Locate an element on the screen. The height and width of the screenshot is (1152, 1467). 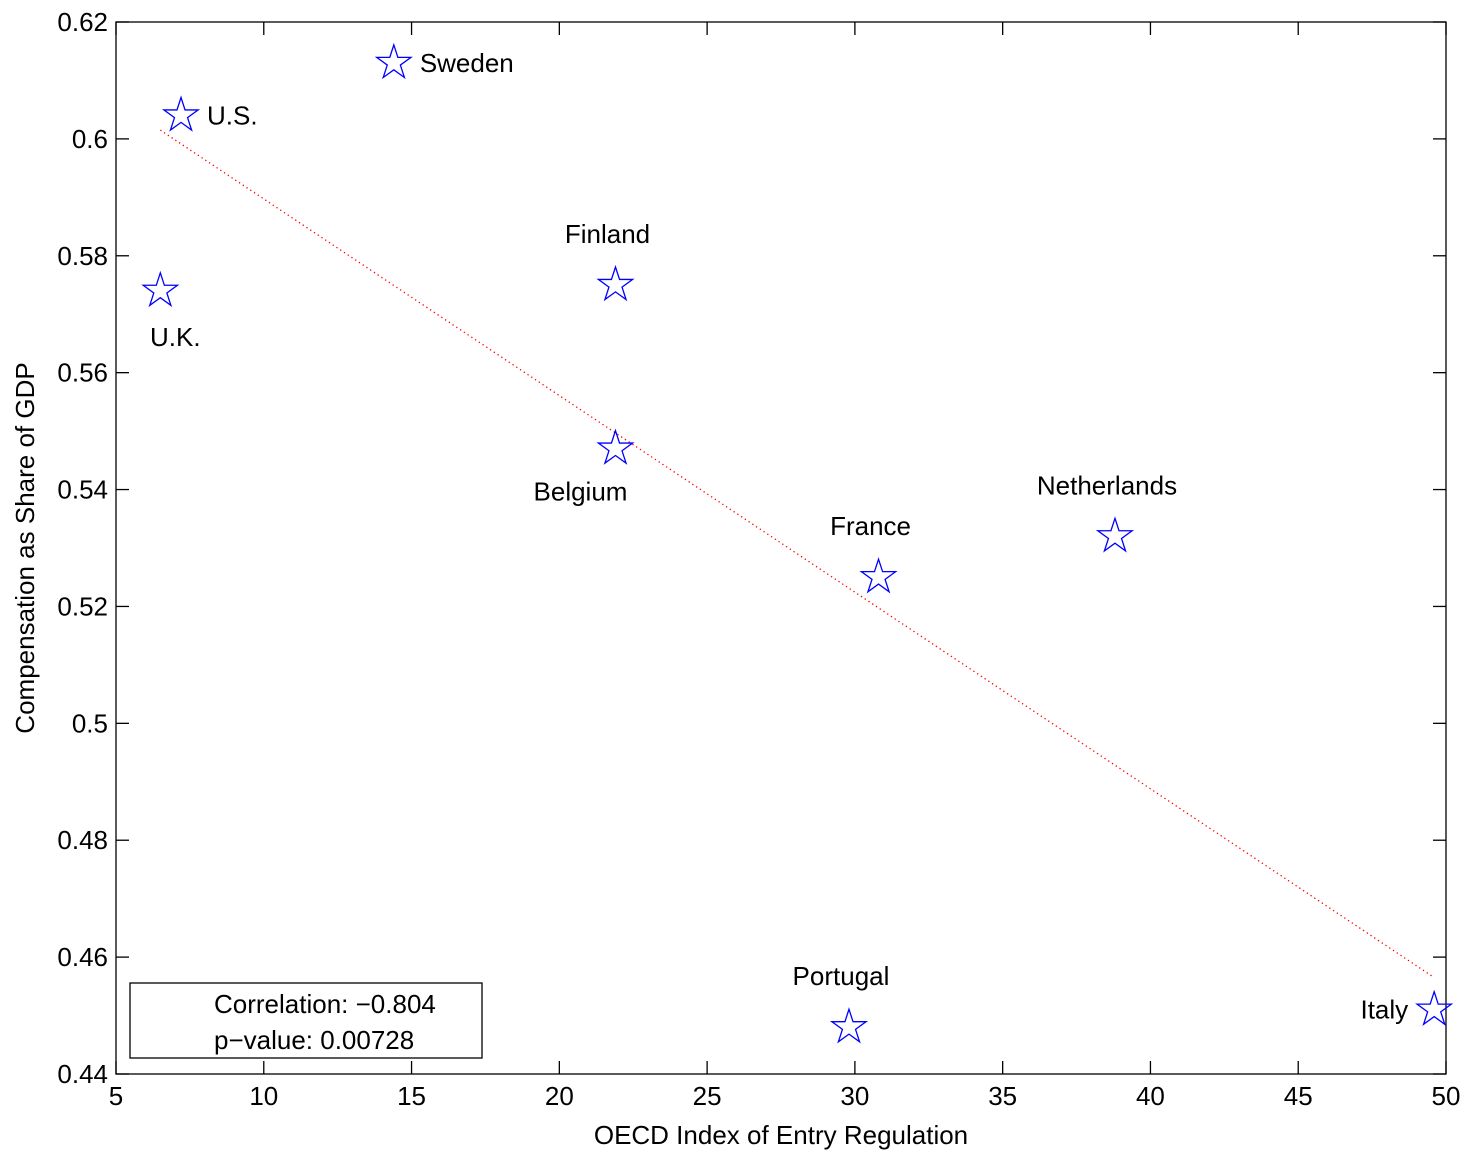
legend-correlation-text: Correlation: −0.804 is located at coordinates (325, 1004).